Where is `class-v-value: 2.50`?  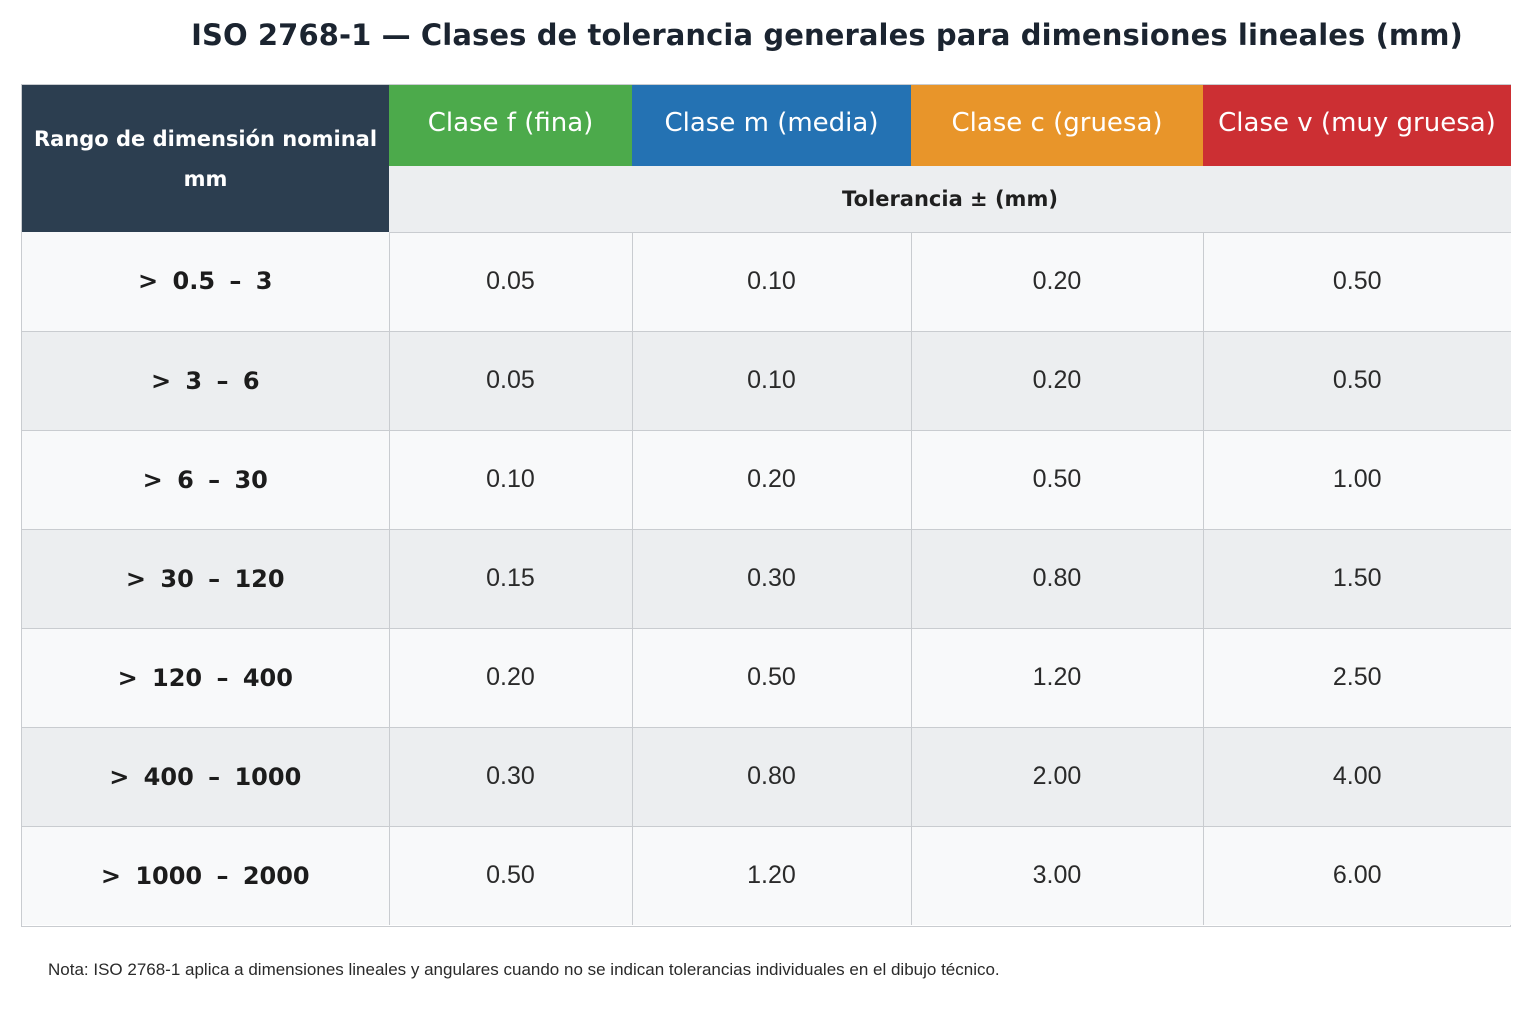
class-v-value: 2.50 is located at coordinates (1356, 677).